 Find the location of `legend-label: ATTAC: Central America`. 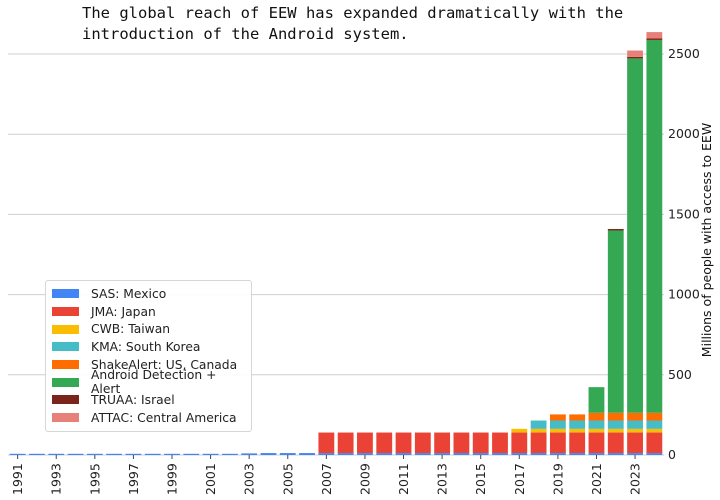

legend-label: ATTAC: Central America is located at coordinates (164, 417).